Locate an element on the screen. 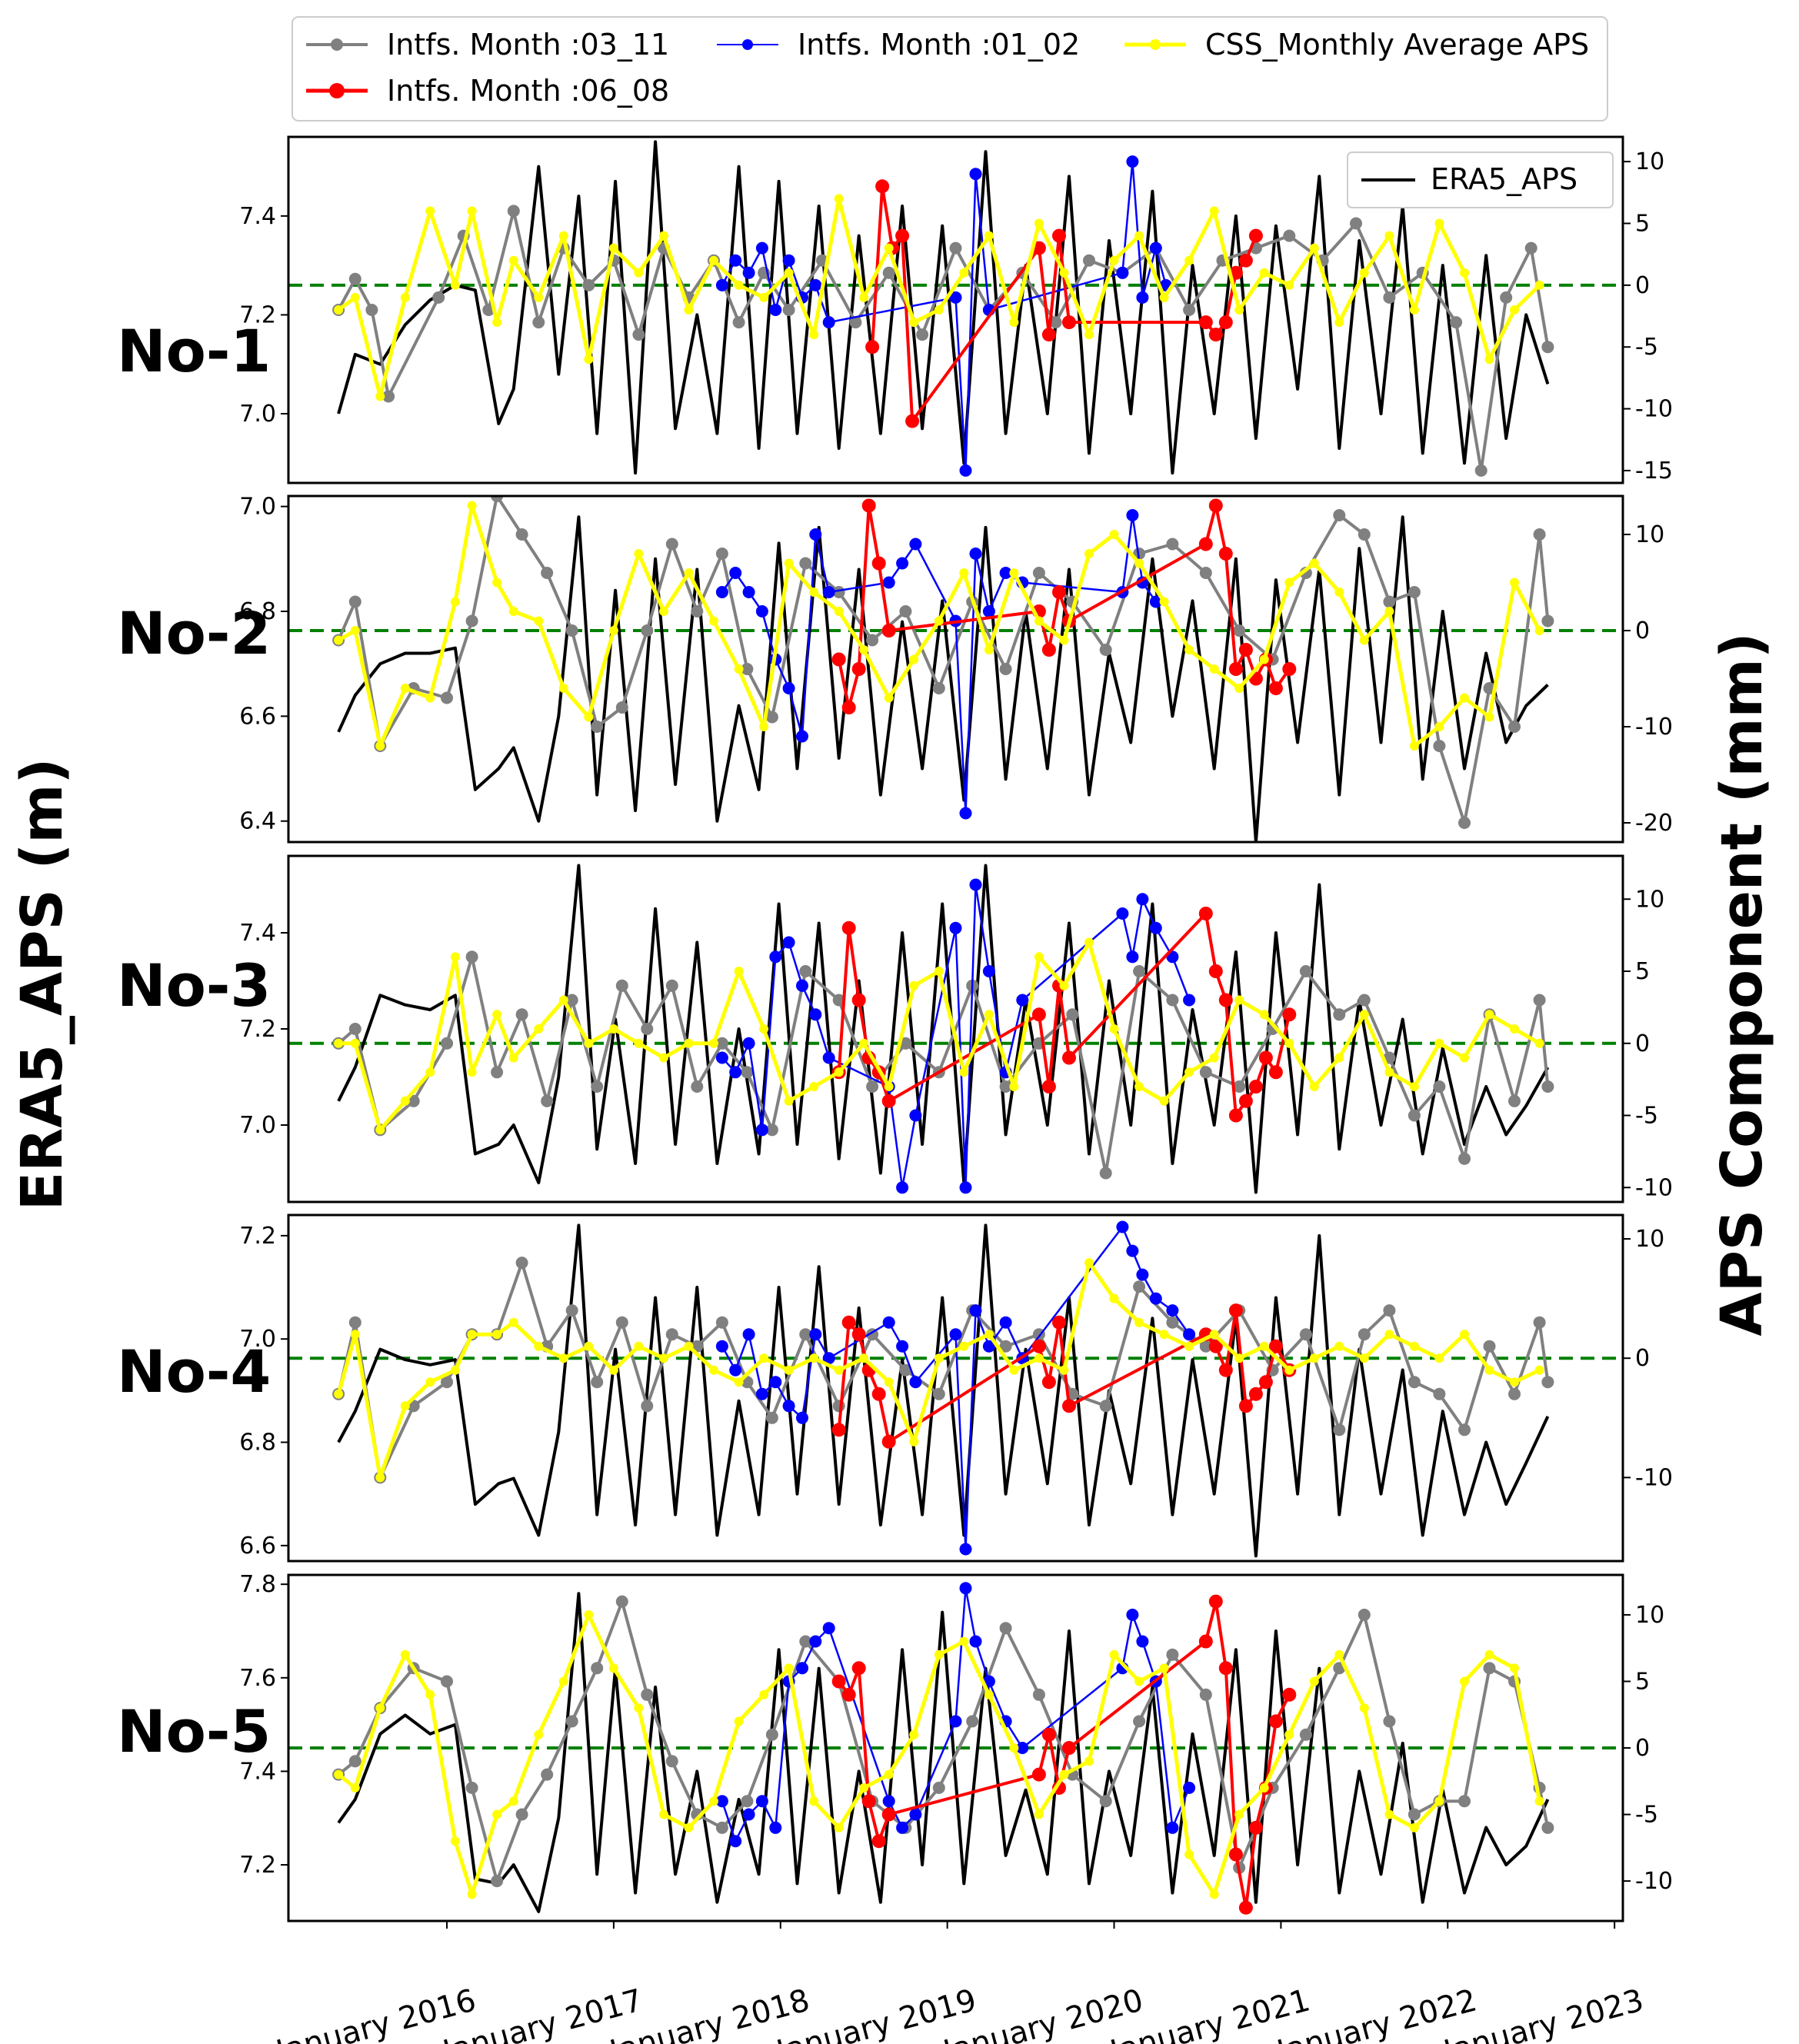  legend-entry-grey: Intfs. Month :03_11 is located at coordinates (488, 45).